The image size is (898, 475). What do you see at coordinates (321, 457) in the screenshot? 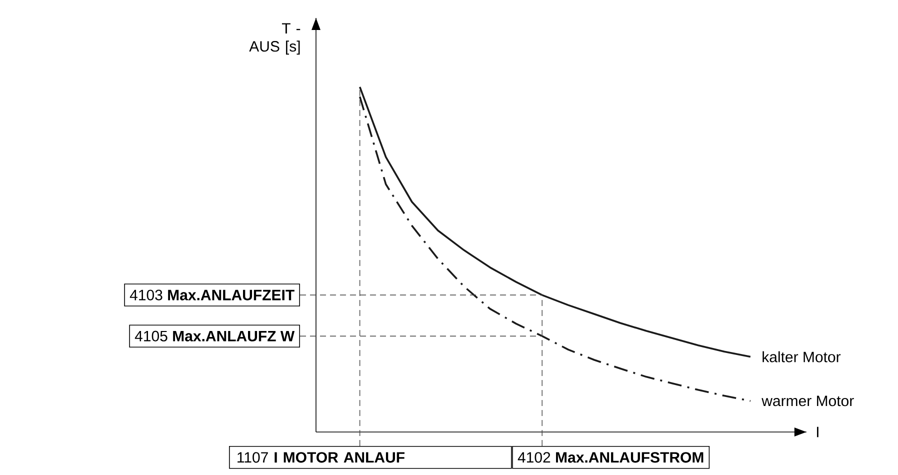
I see `text: 1107 I MOTOR ANLAUF` at bounding box center [321, 457].